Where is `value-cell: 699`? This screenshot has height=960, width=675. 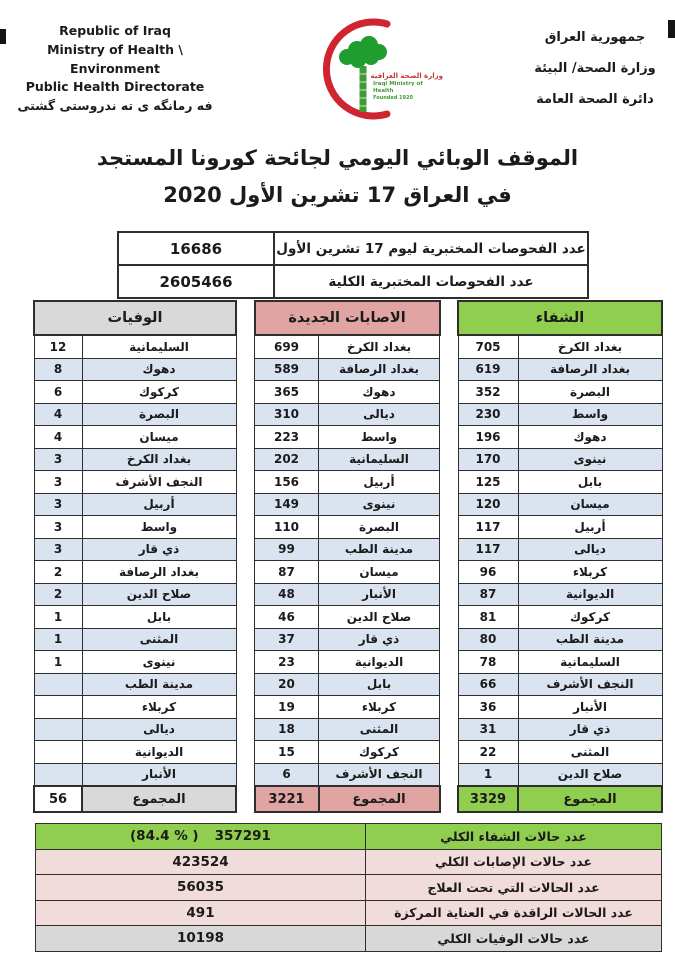 value-cell: 699 is located at coordinates (286, 346).